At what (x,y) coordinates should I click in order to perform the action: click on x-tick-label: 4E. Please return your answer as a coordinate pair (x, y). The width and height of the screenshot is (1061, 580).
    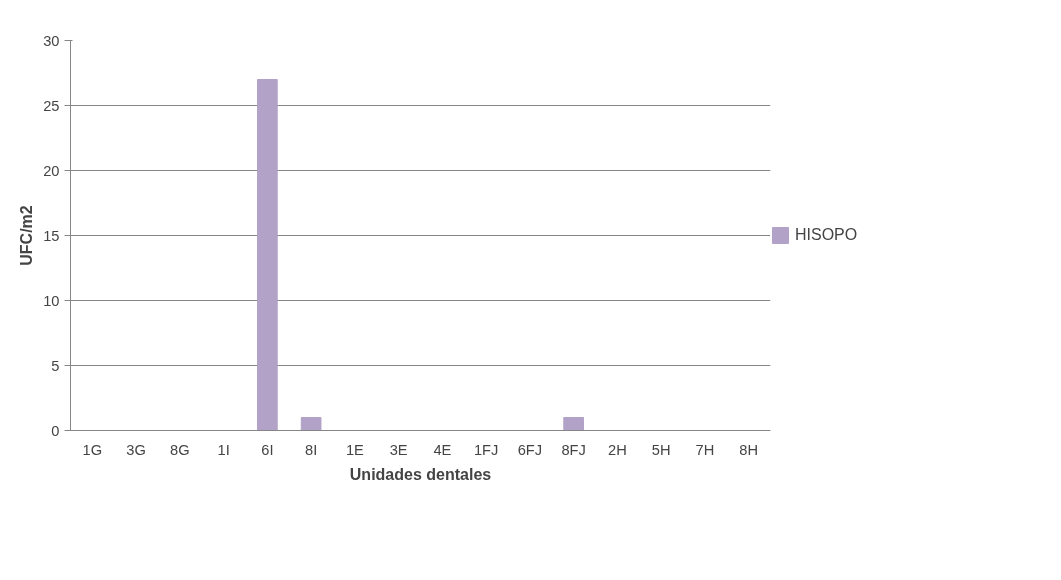
    Looking at the image, I should click on (442, 449).